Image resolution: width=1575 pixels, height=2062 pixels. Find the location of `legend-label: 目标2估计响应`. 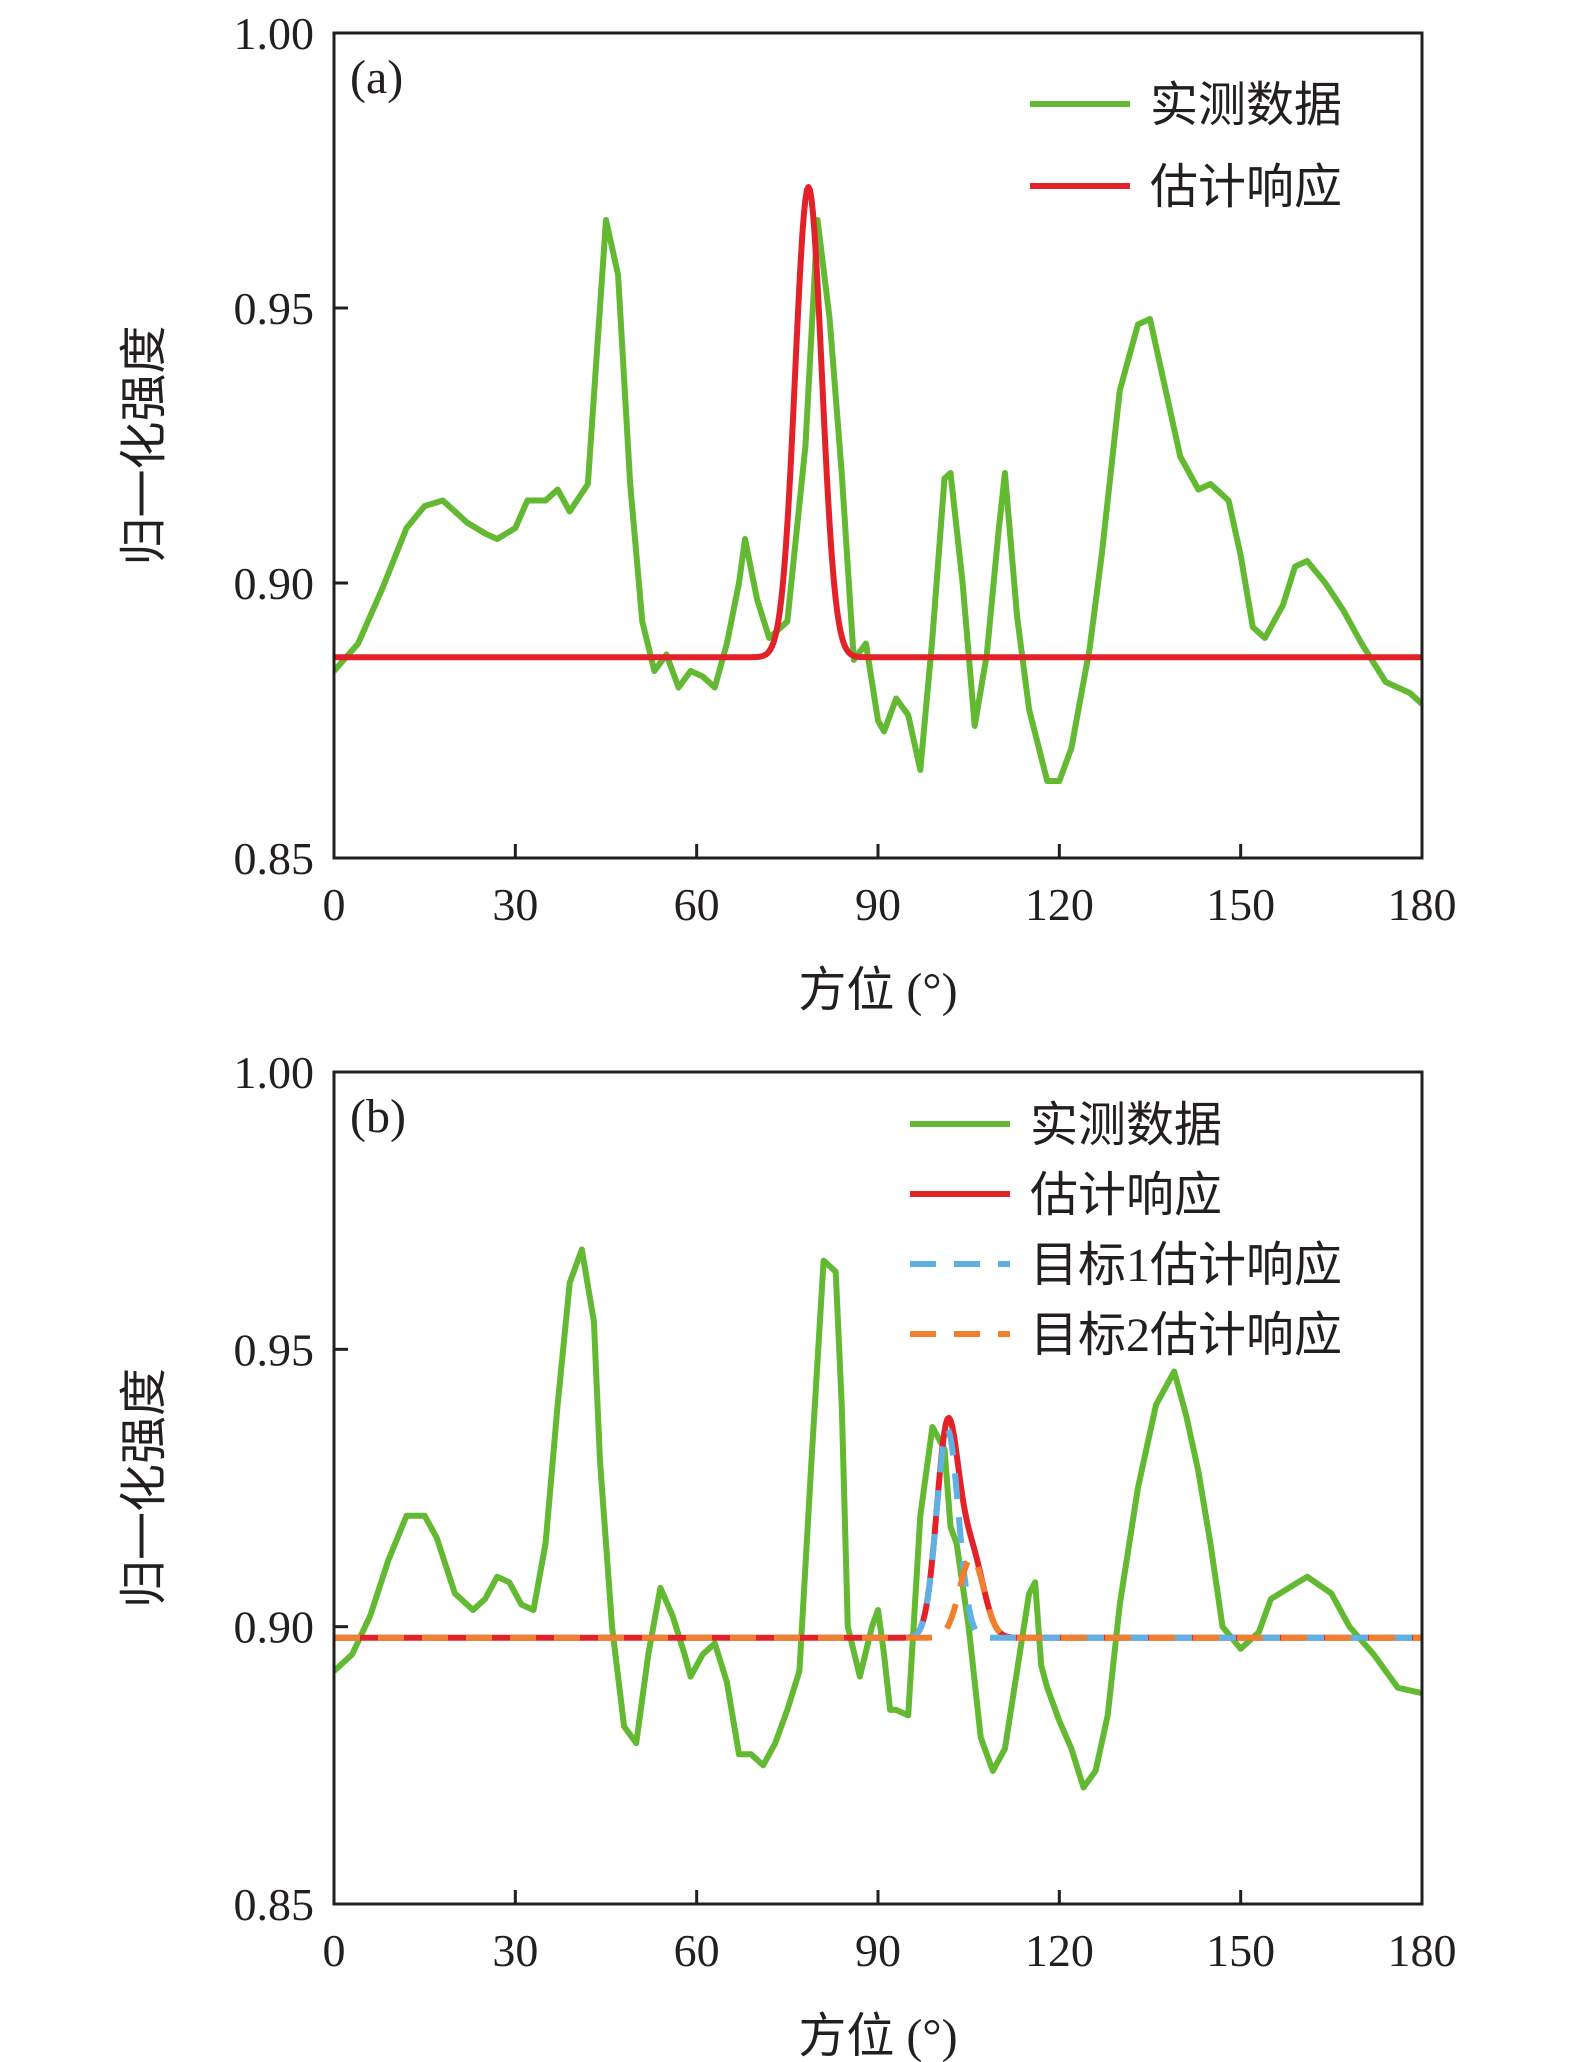

legend-label: 目标2估计响应 is located at coordinates (1186, 1335).